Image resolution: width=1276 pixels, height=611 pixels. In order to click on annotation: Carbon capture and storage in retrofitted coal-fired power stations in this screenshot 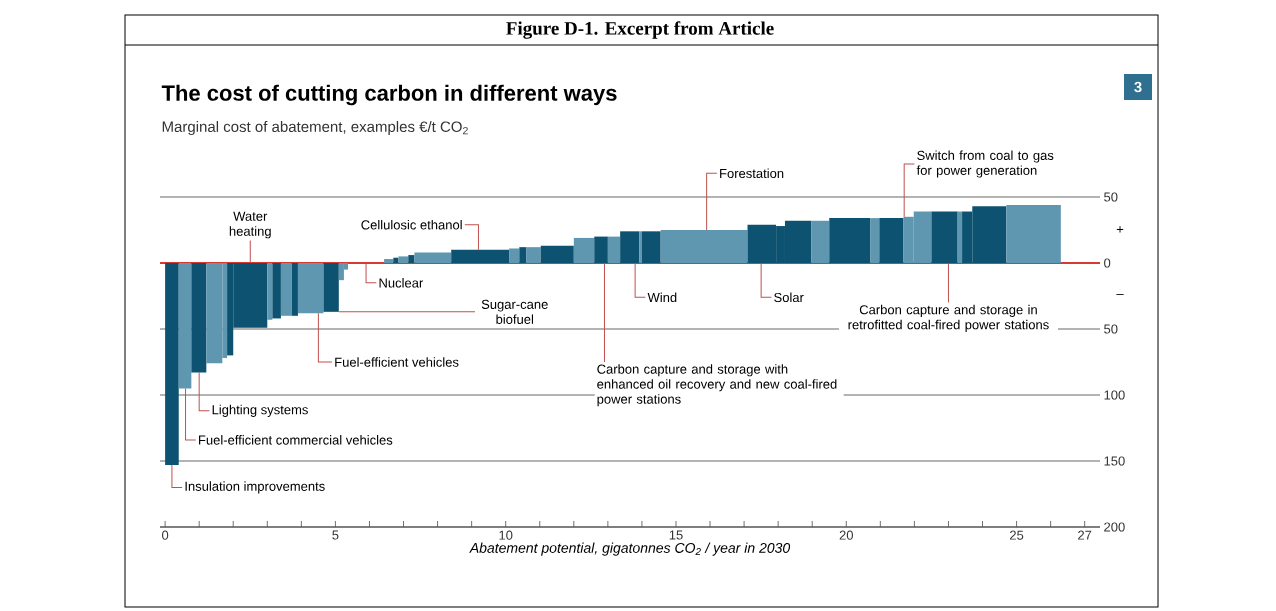, I will do `click(948, 318)`.